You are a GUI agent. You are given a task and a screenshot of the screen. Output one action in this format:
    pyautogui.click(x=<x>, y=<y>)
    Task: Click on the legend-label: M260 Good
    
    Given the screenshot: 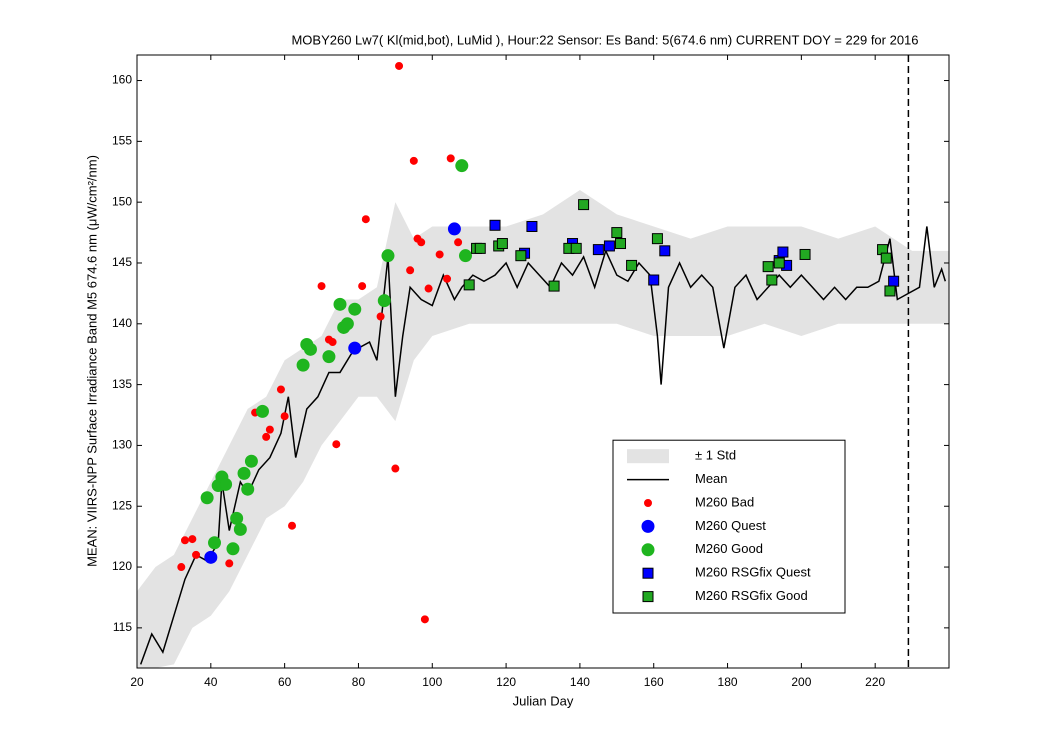 What is the action you would take?
    pyautogui.click(x=729, y=548)
    